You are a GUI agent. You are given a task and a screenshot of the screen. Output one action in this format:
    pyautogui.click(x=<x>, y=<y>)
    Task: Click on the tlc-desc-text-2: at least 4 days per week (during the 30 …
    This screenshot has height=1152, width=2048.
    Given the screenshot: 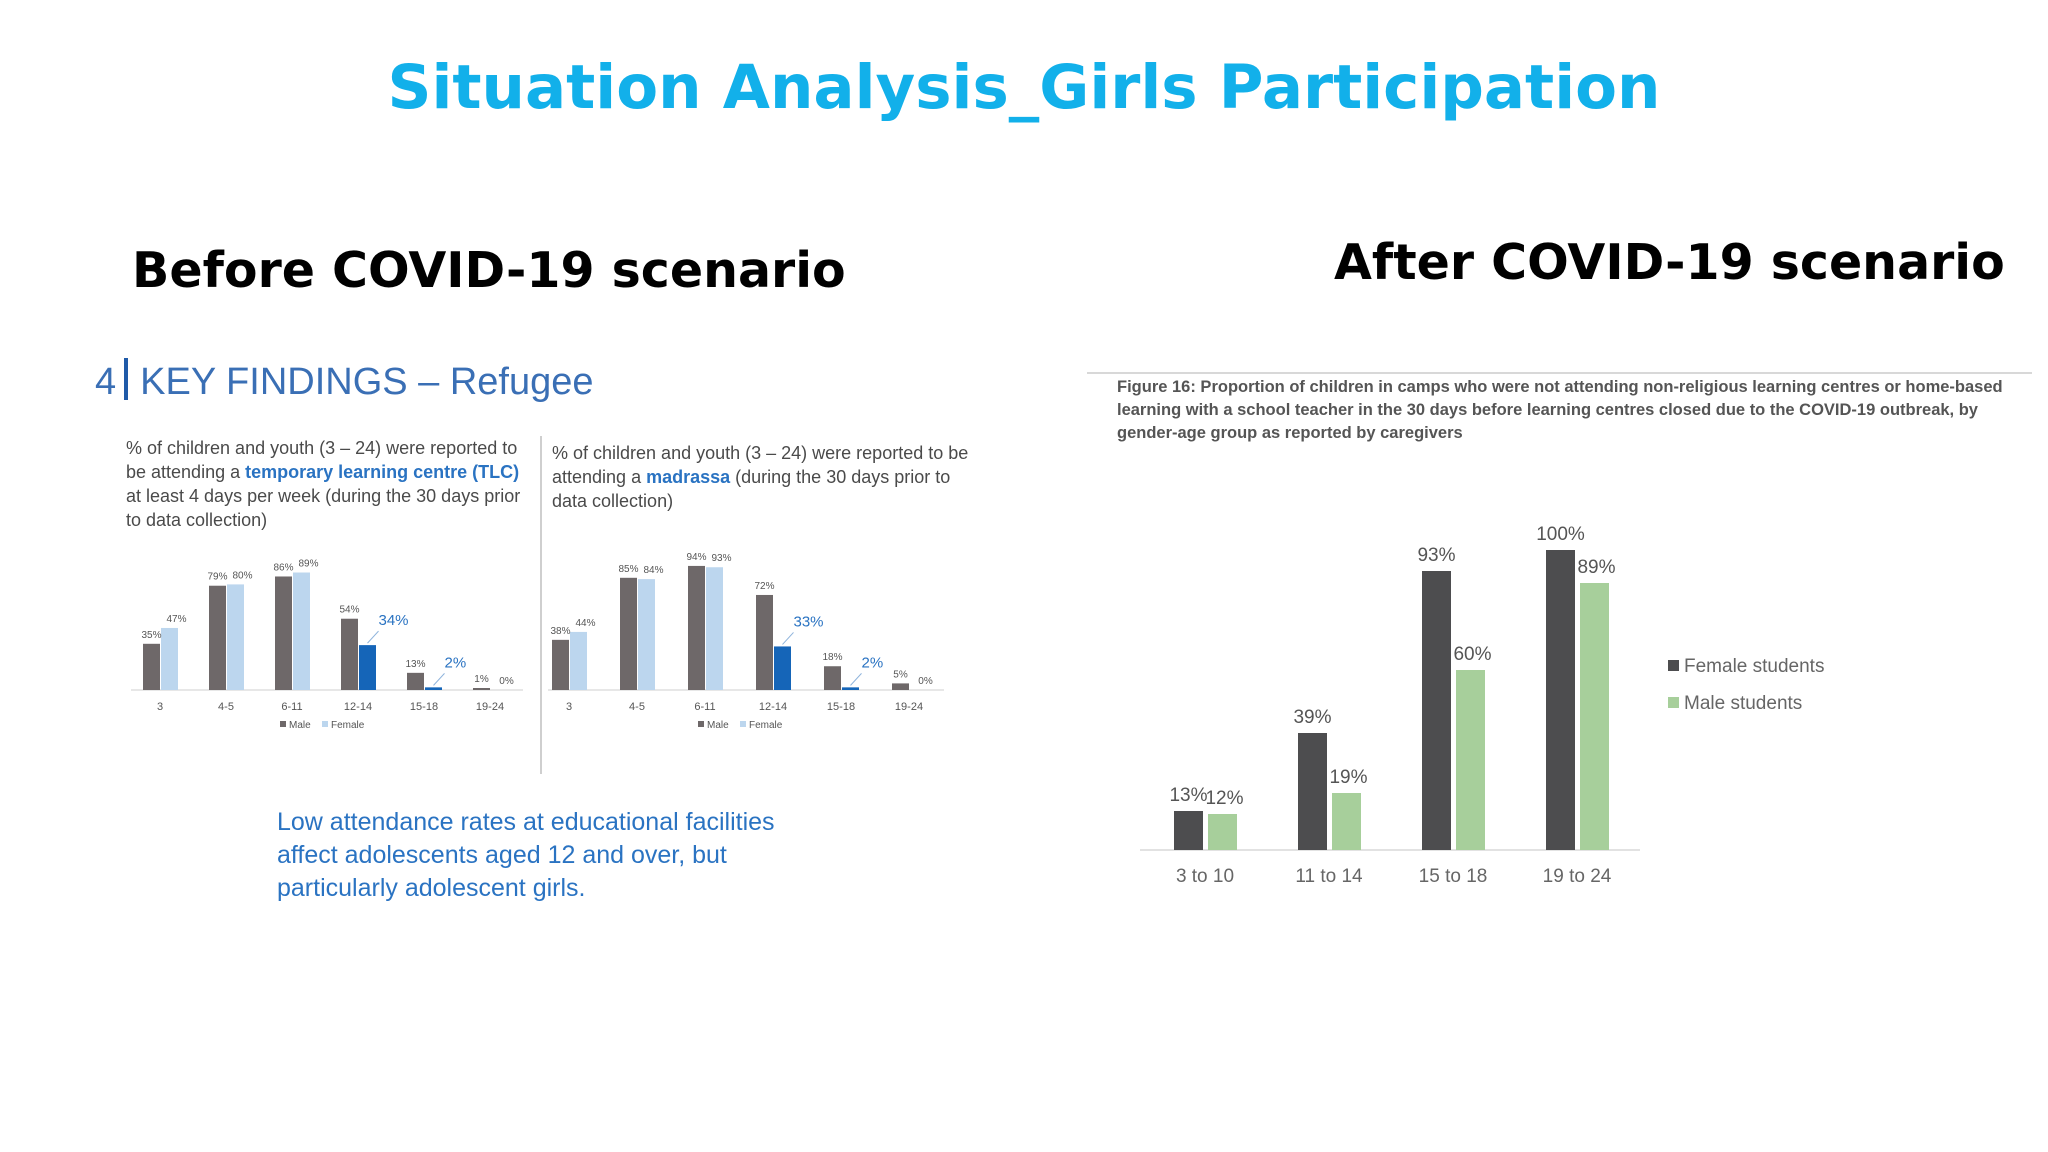 What is the action you would take?
    pyautogui.click(x=323, y=508)
    